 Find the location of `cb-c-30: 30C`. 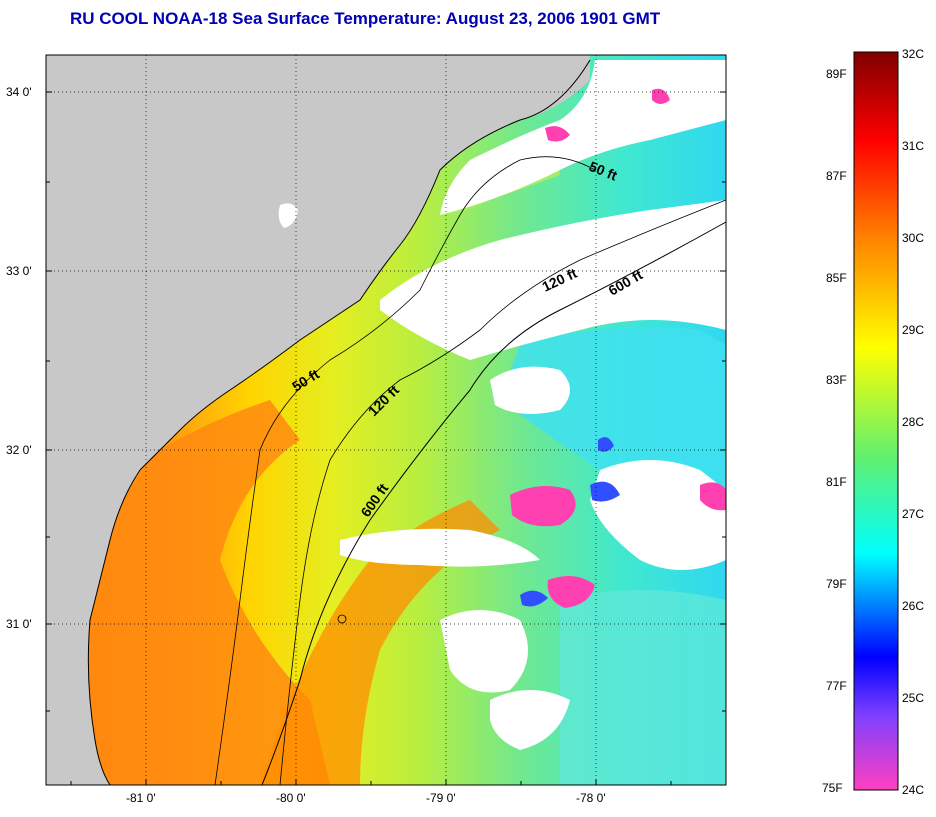

cb-c-30: 30C is located at coordinates (913, 238).